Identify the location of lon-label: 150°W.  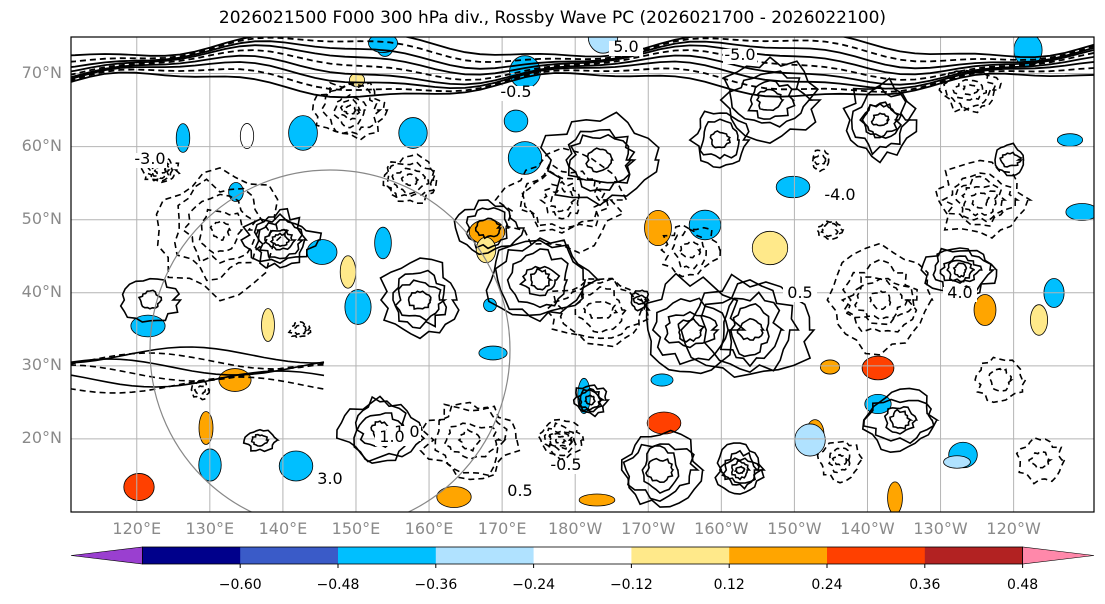
(794, 528).